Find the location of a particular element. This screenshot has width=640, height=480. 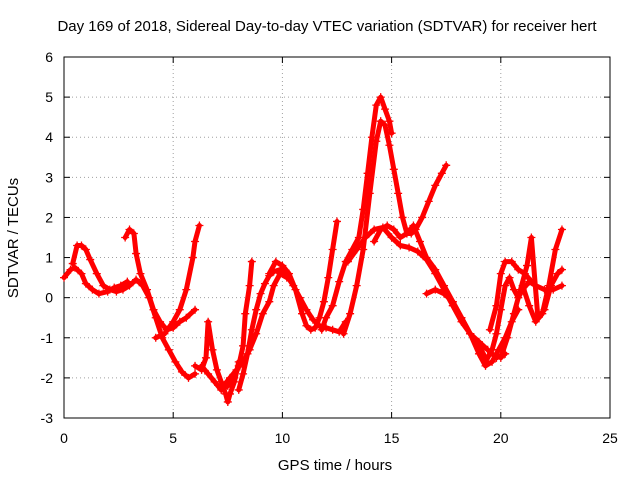

y-axis-label: SDTVAR / TECUs is located at coordinates (13, 238).